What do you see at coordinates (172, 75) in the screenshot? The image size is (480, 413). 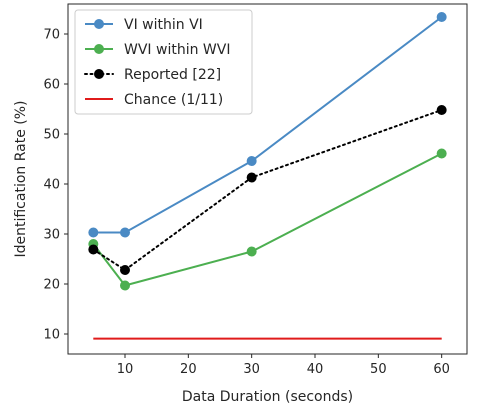 I see `legend-label-2: Reported [22]` at bounding box center [172, 75].